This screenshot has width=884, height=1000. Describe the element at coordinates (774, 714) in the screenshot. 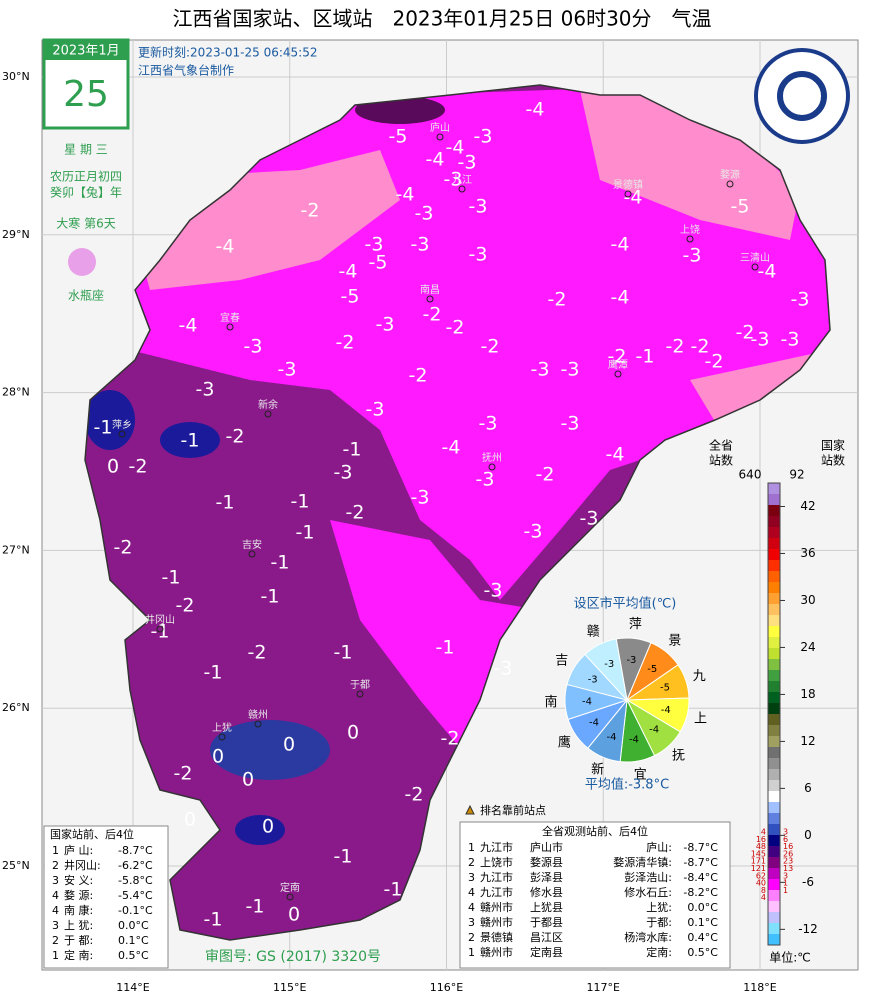

I see `legend-frame` at that location.